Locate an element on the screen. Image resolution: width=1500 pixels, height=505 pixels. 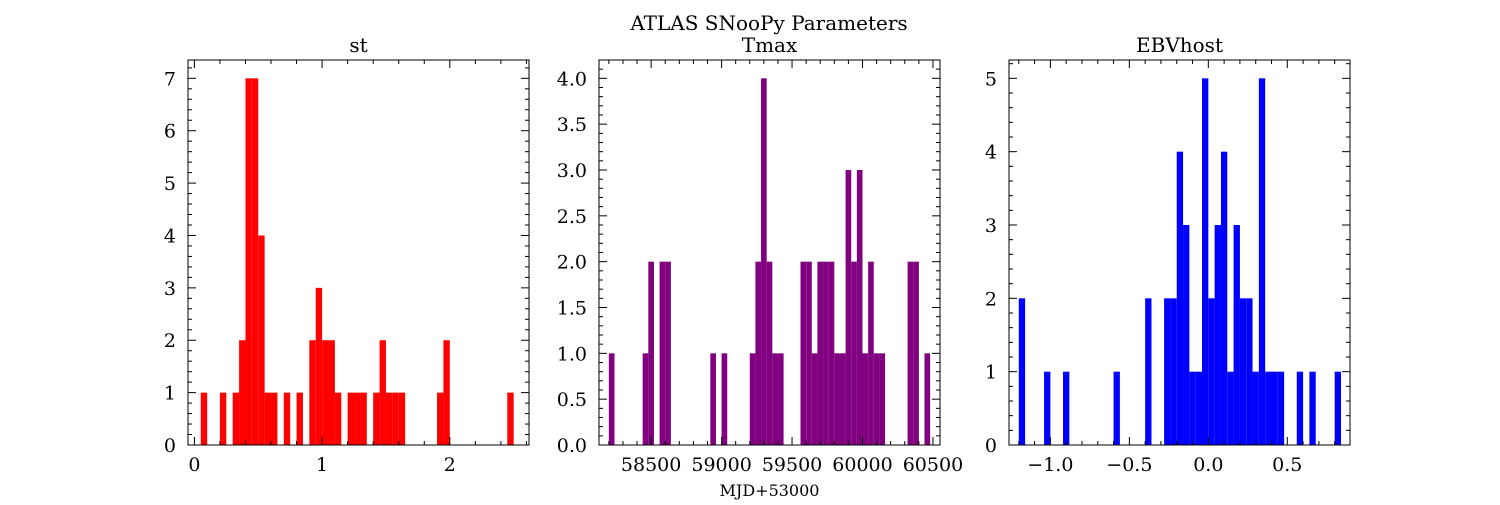
ebvhost-ytick-label-2: 2 is located at coordinates (991, 299).